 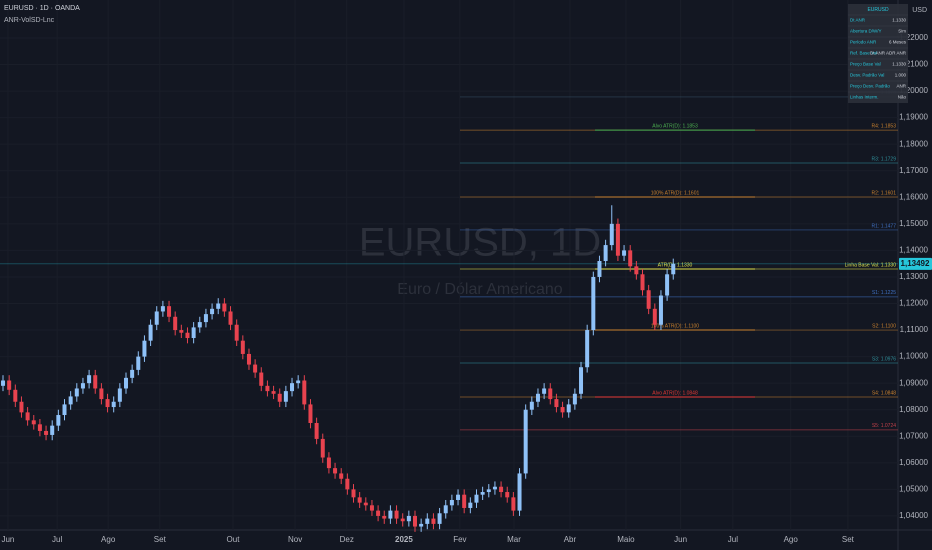 What do you see at coordinates (866, 31) in the screenshot?
I see `info-table-key: Abertura D/W/Y` at bounding box center [866, 31].